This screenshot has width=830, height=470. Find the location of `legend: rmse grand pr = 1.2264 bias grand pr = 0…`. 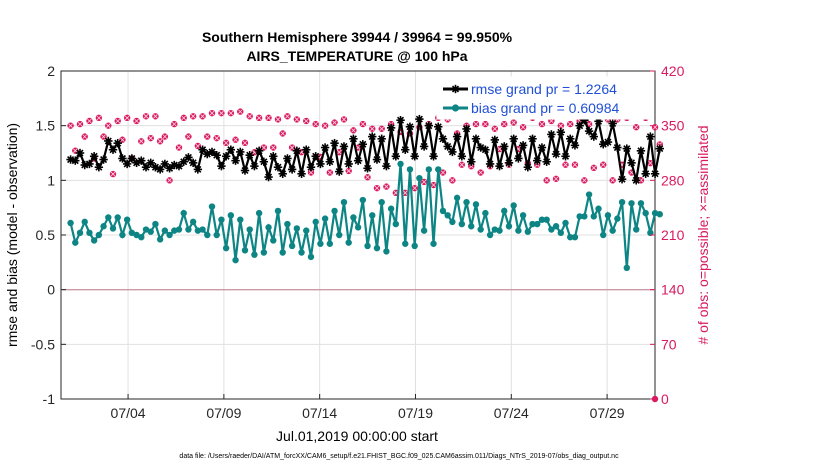

legend: rmse grand pr = 1.2264 bias grand pr = 0… is located at coordinates (544, 98).